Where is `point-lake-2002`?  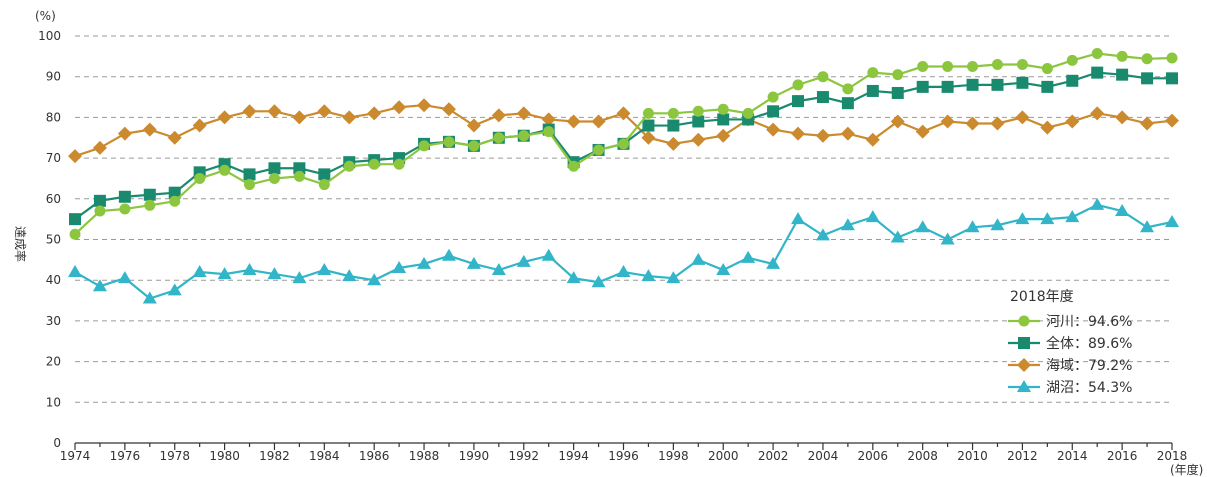 point-lake-2002 is located at coordinates (773, 262).